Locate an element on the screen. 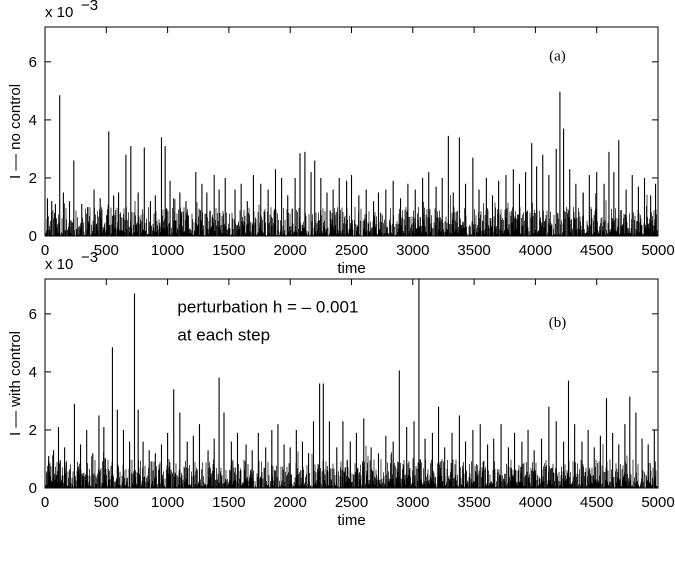  y-axis-label: I –– no control is located at coordinates (15, 131).